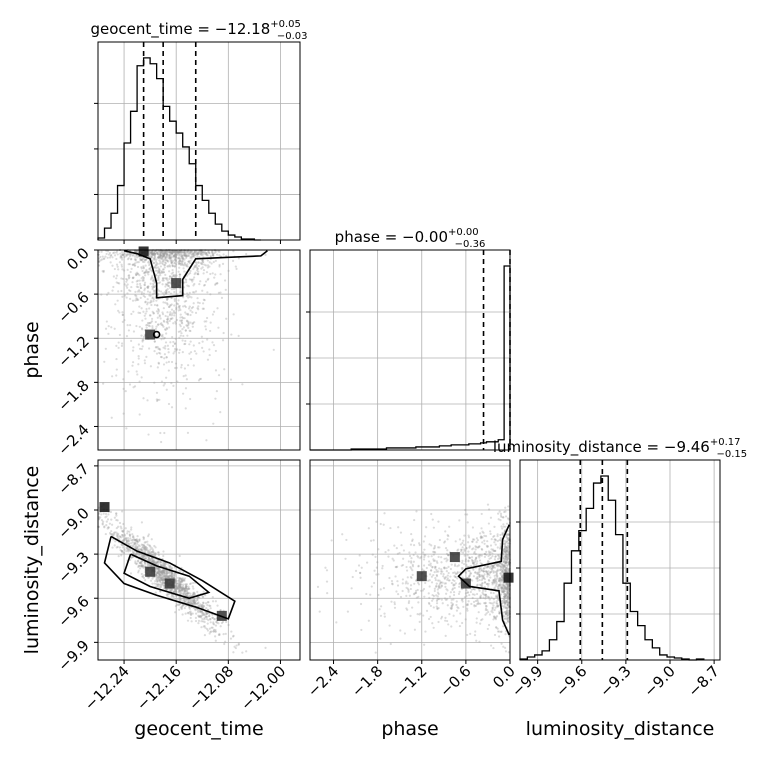  What do you see at coordinates (455, 681) in the screenshot?
I see `x-tick-label: −0.6` at bounding box center [455, 681].